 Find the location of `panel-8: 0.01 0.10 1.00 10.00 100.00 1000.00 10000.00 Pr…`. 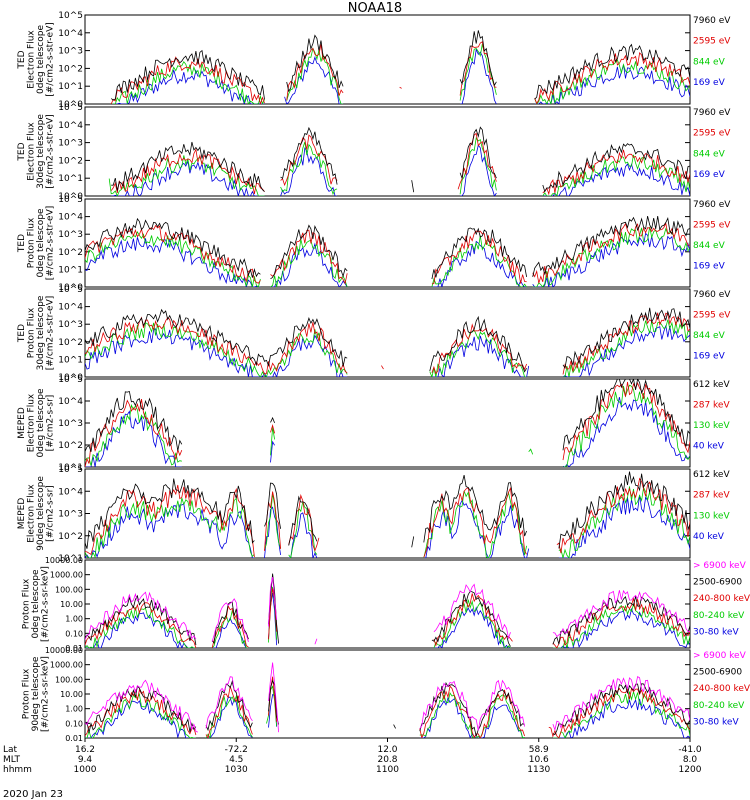

panel-8: 0.01 0.10 1.00 10.00 100.00 1000.00 10000.00 Pr… is located at coordinates (386, 694).